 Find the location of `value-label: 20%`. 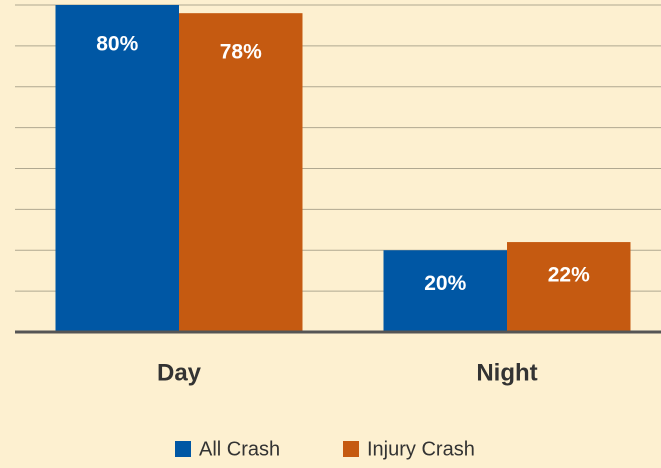

value-label: 20% is located at coordinates (445, 283).